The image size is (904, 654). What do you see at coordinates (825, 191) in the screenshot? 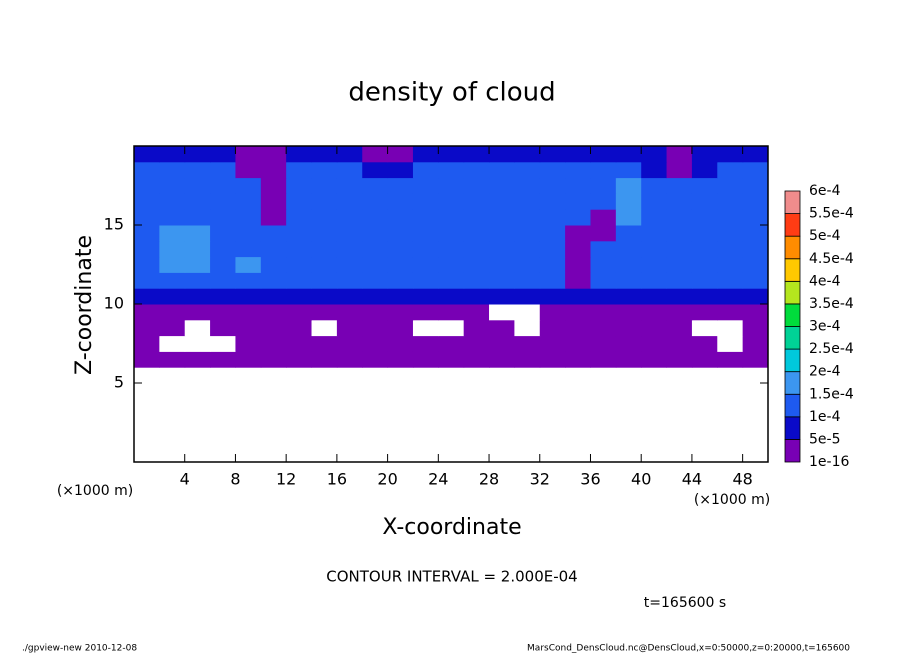
I see `colorbar-label: 6e-4` at bounding box center [825, 191].